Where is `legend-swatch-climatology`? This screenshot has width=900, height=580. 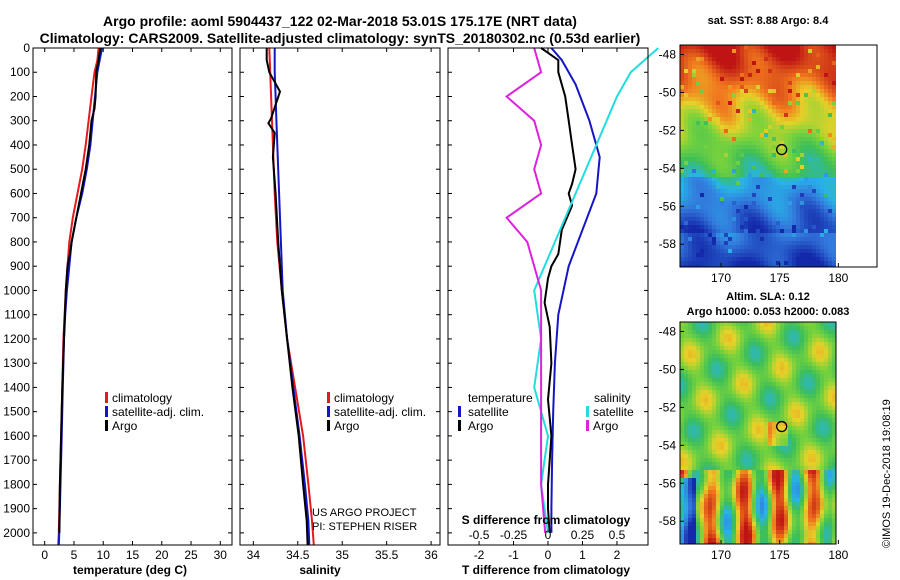
legend-swatch-climatology is located at coordinates (328, 397).